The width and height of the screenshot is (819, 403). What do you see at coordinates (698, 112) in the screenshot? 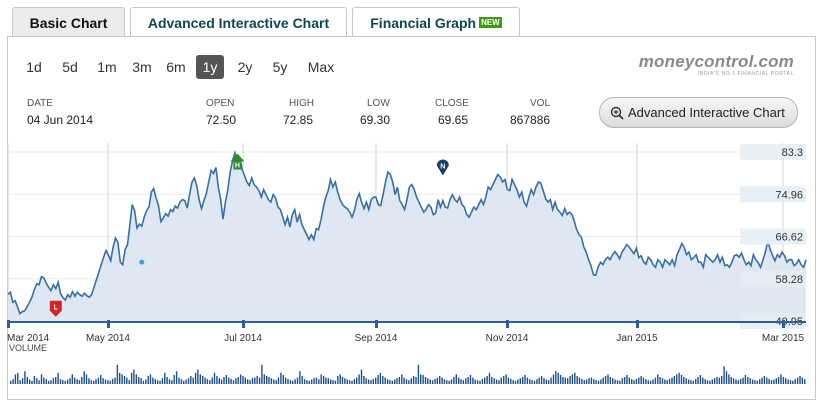
I see `advanced-interactive-chart-button: Advanced Interactive Chart` at bounding box center [698, 112].